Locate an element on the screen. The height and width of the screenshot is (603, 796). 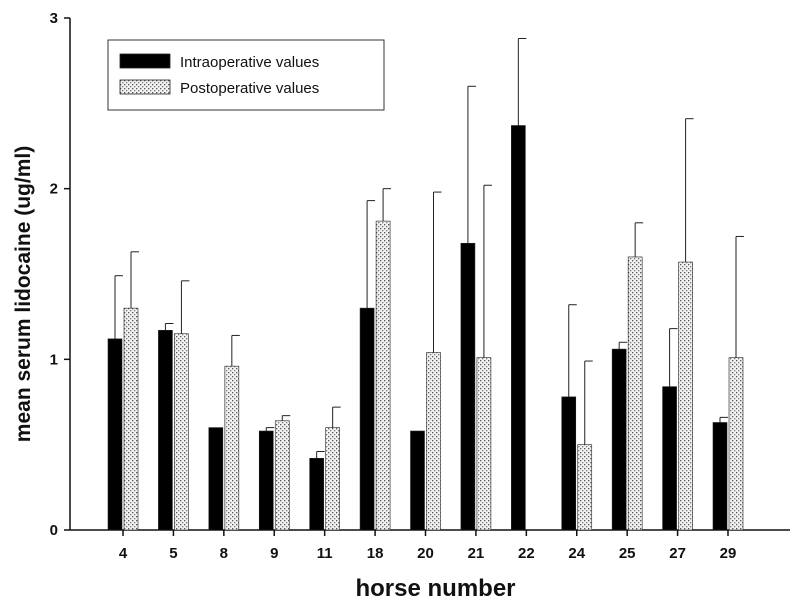
y-tick-label: 3 is located at coordinates (54, 18).